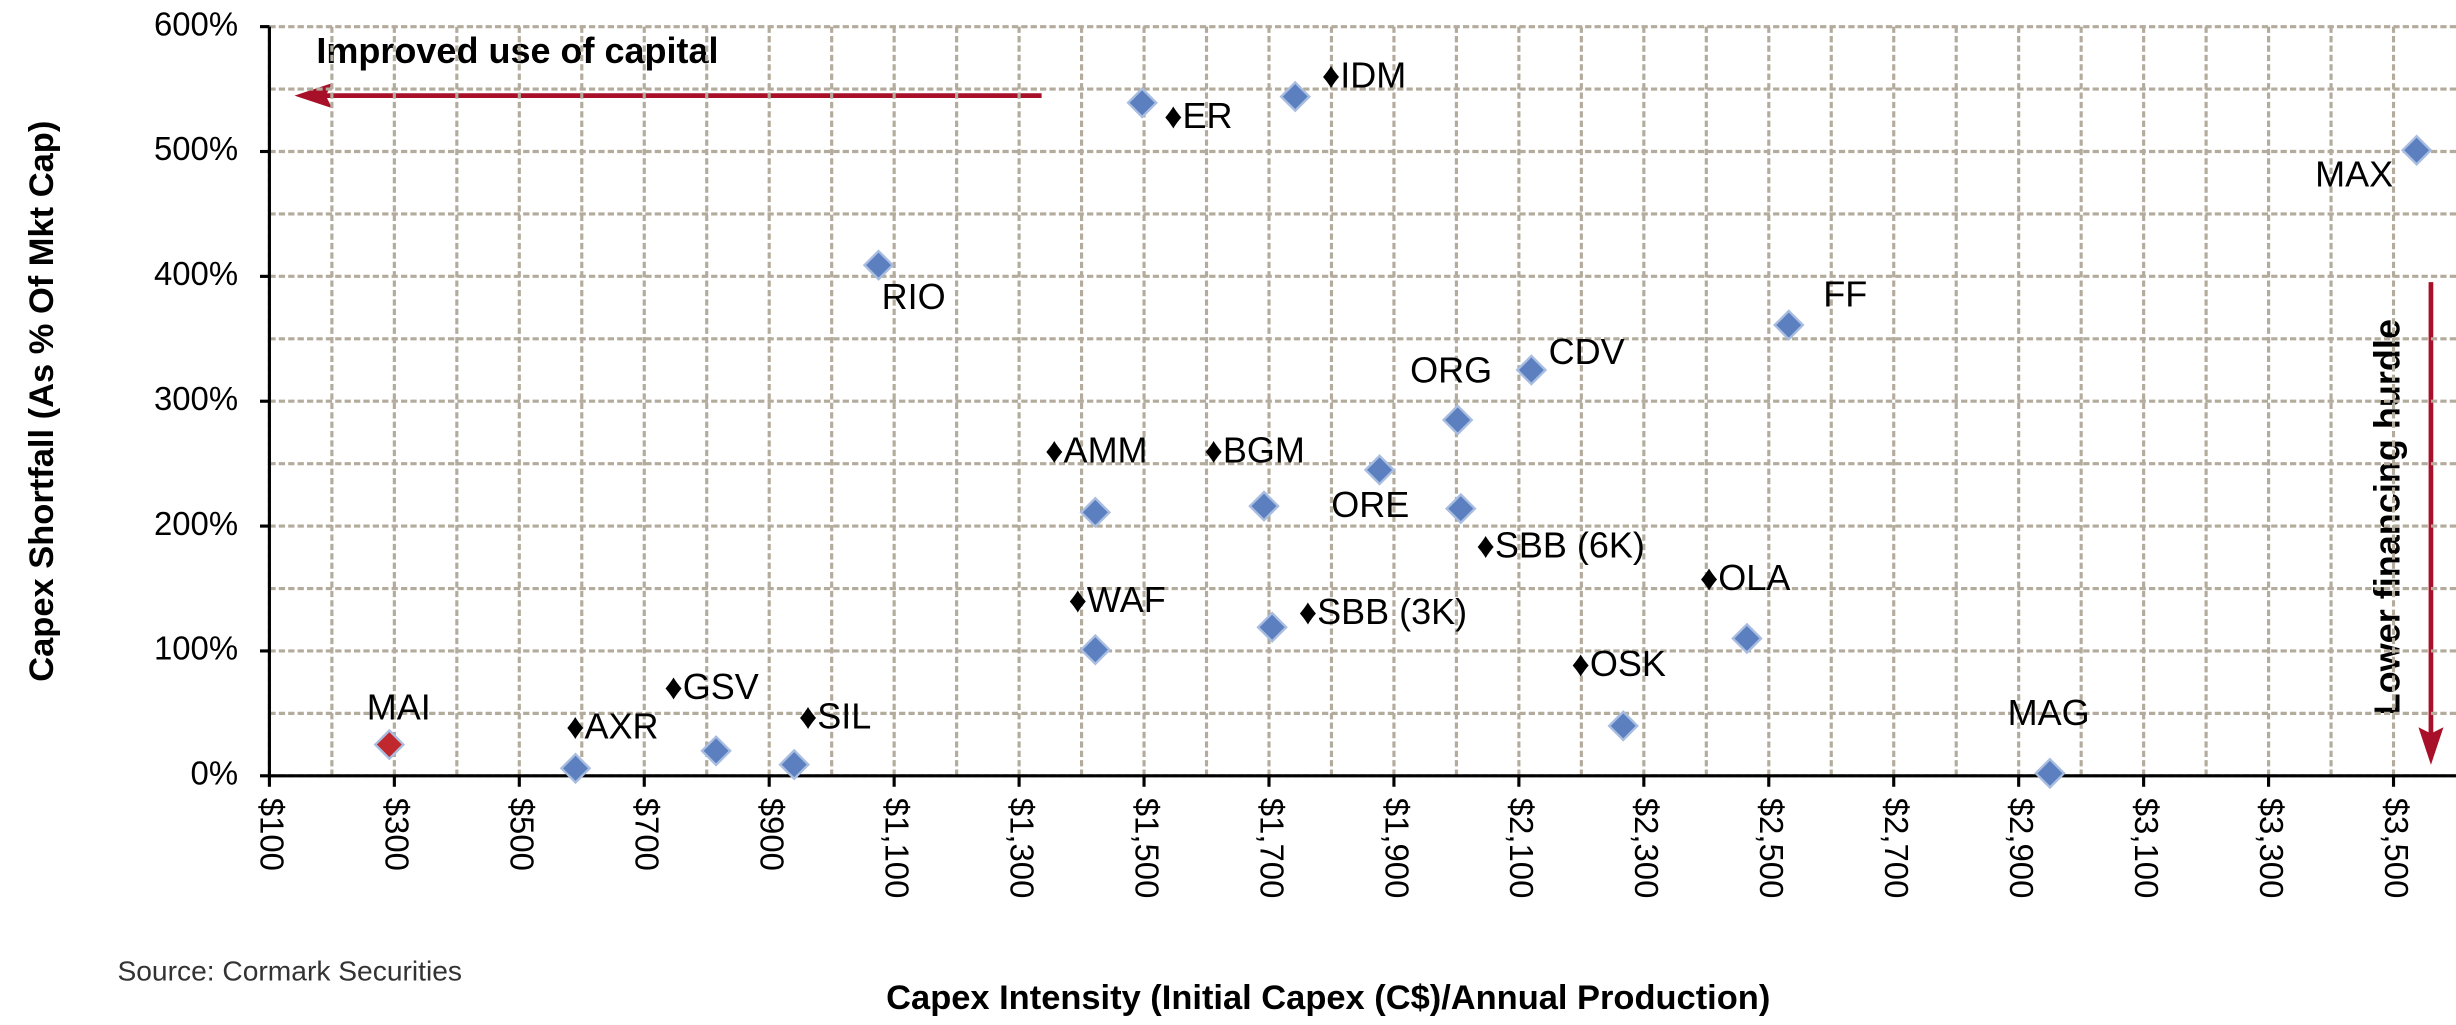 The width and height of the screenshot is (2456, 1025). I want to click on point-label: ♦SBB (3K), so click(1383, 611).